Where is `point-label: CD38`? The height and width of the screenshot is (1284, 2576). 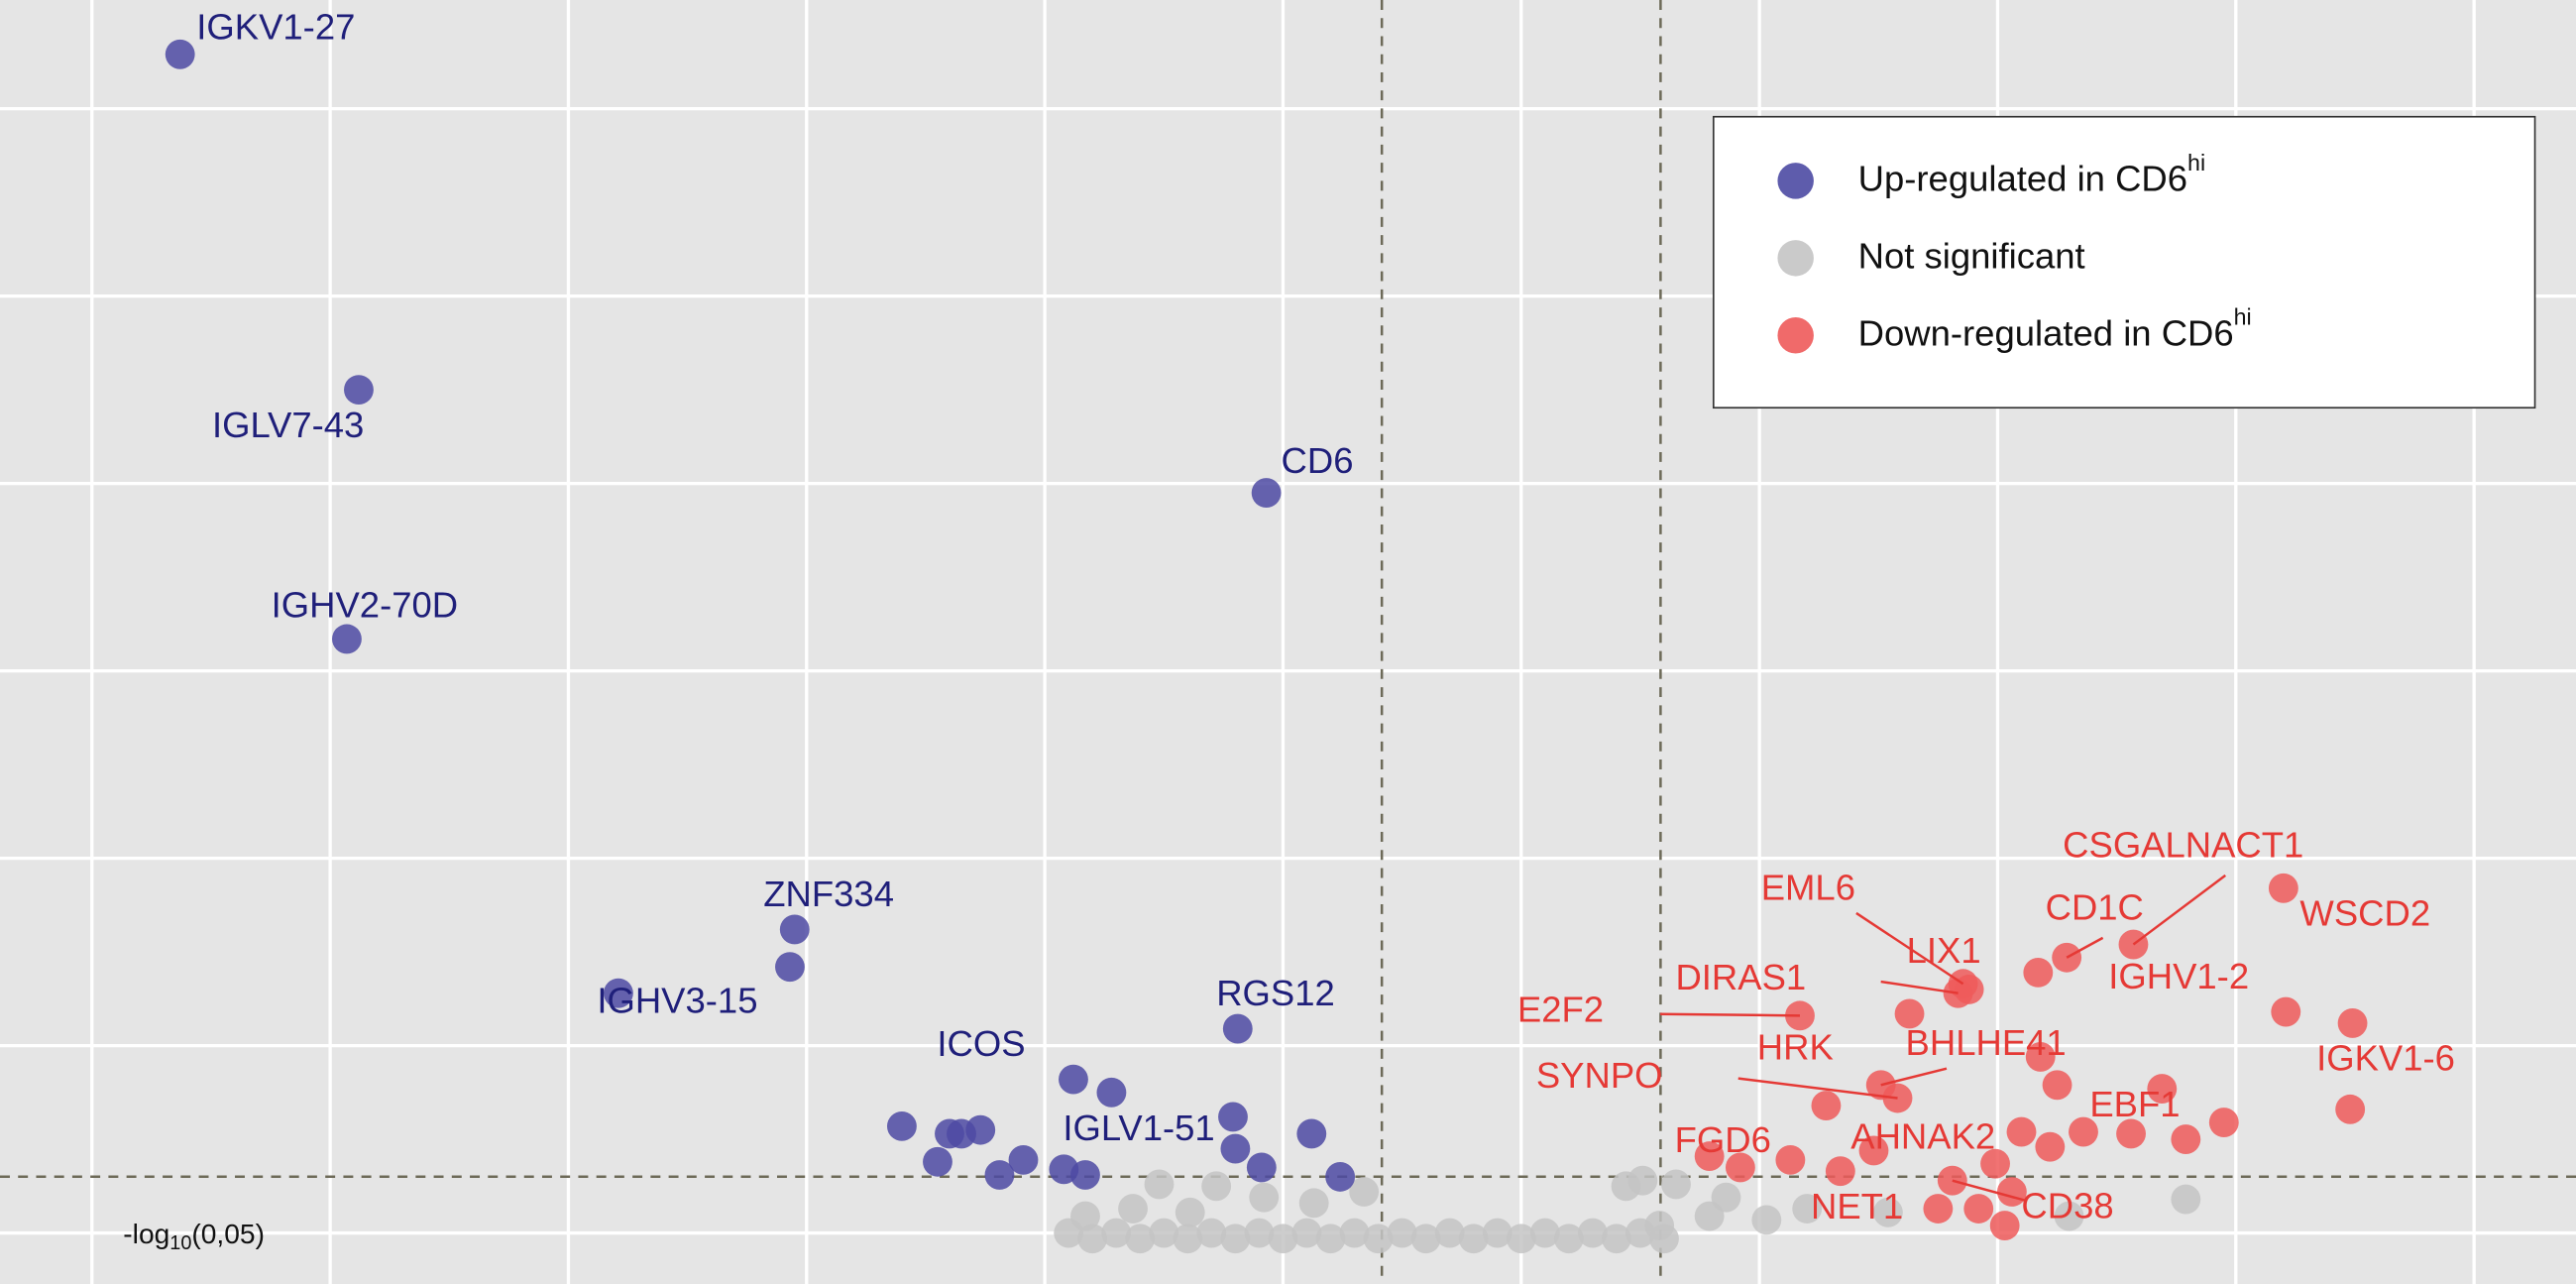 point-label: CD38 is located at coordinates (2067, 1205).